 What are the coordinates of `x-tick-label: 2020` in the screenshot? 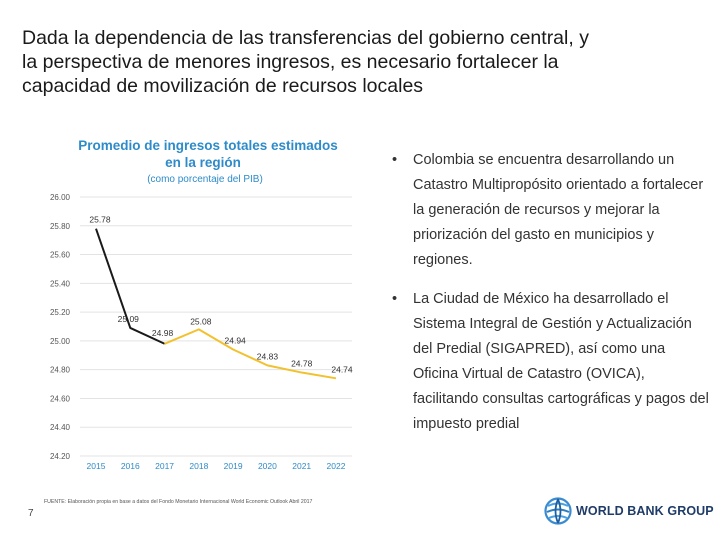 It's located at (267, 466).